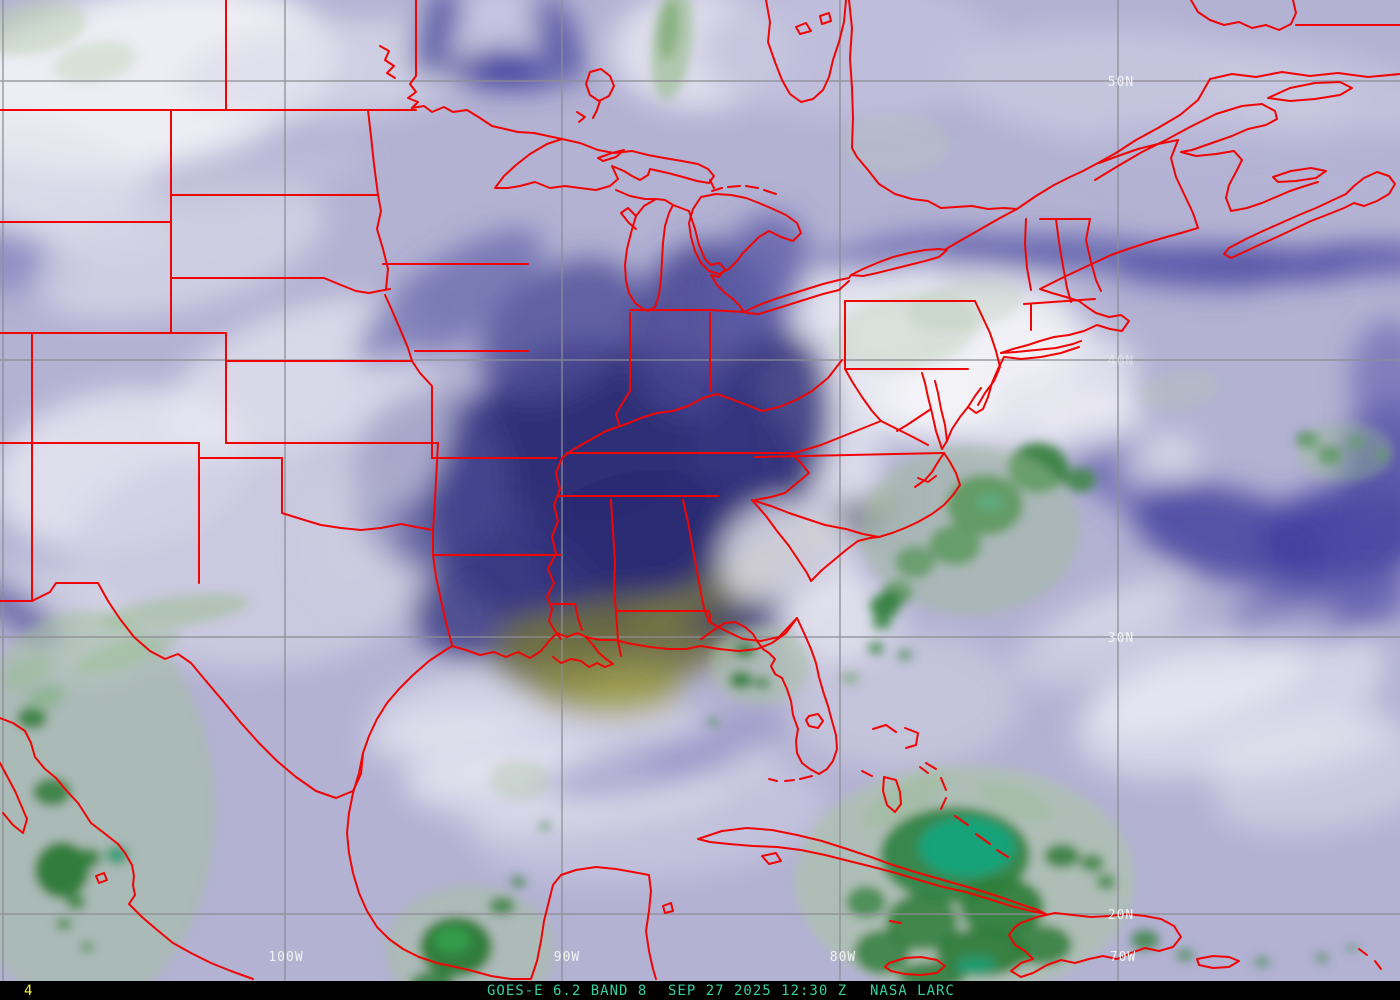 Image resolution: width=1400 pixels, height=1000 pixels. What do you see at coordinates (843, 957) in the screenshot?
I see `grid-label: 80W` at bounding box center [843, 957].